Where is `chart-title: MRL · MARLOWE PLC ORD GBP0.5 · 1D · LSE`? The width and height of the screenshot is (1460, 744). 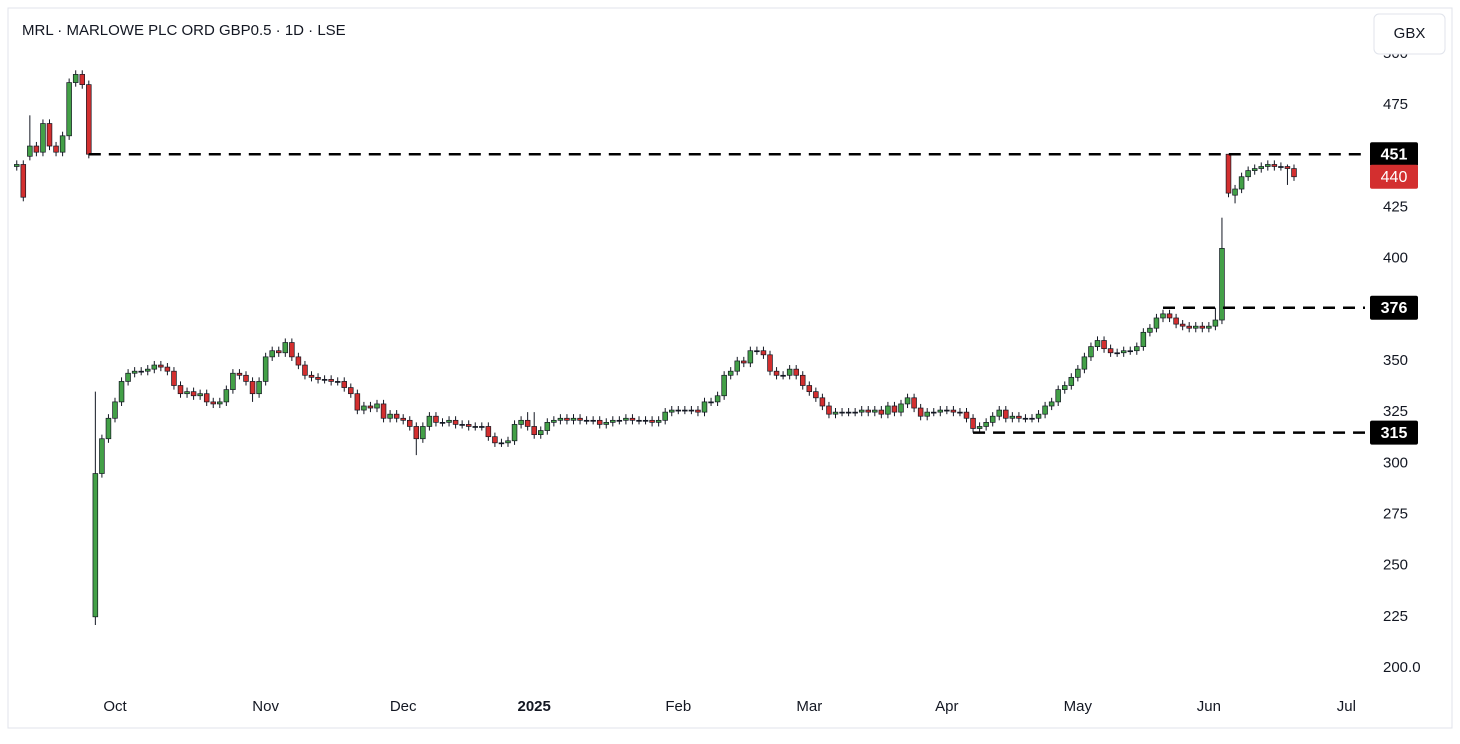 chart-title: MRL · MARLOWE PLC ORD GBP0.5 · 1D · LSE is located at coordinates (184, 30).